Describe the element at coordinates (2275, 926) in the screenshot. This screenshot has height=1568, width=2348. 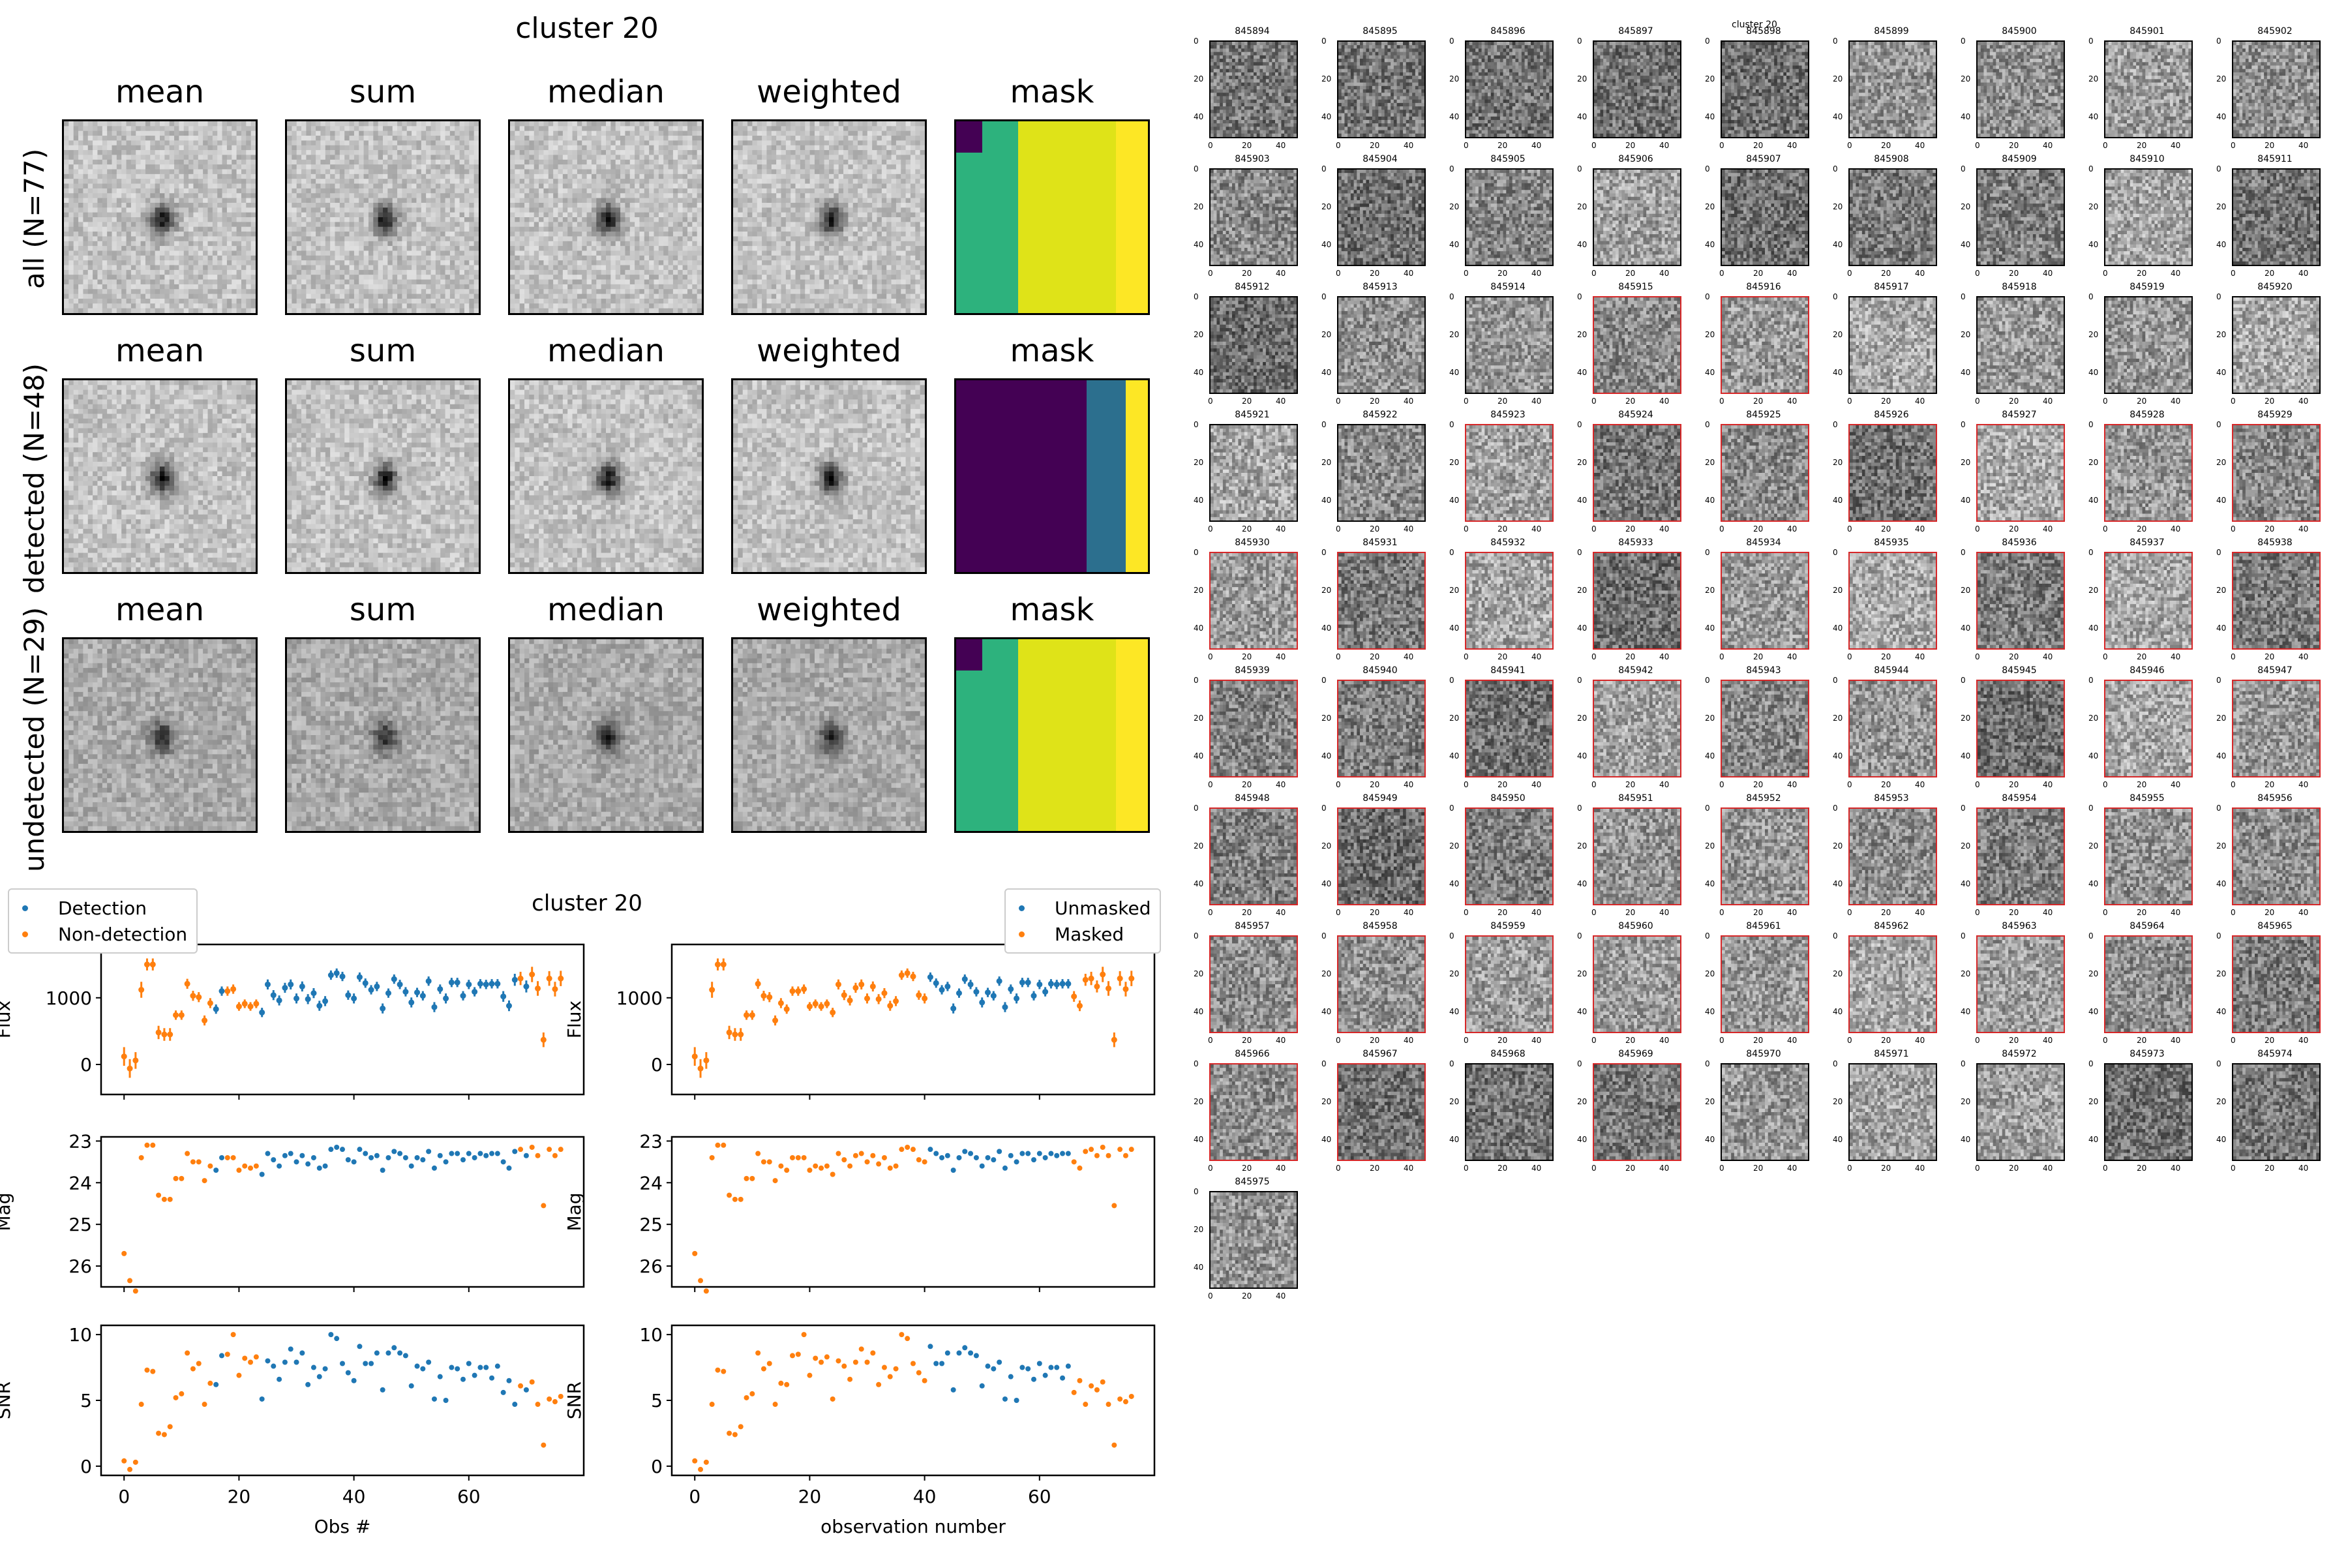
I see `thumbnail-label: 845965` at that location.